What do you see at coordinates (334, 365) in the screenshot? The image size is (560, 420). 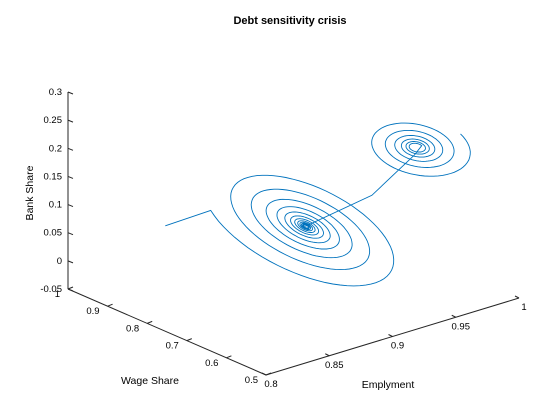 I see `x-tick-label: 0.85` at bounding box center [334, 365].